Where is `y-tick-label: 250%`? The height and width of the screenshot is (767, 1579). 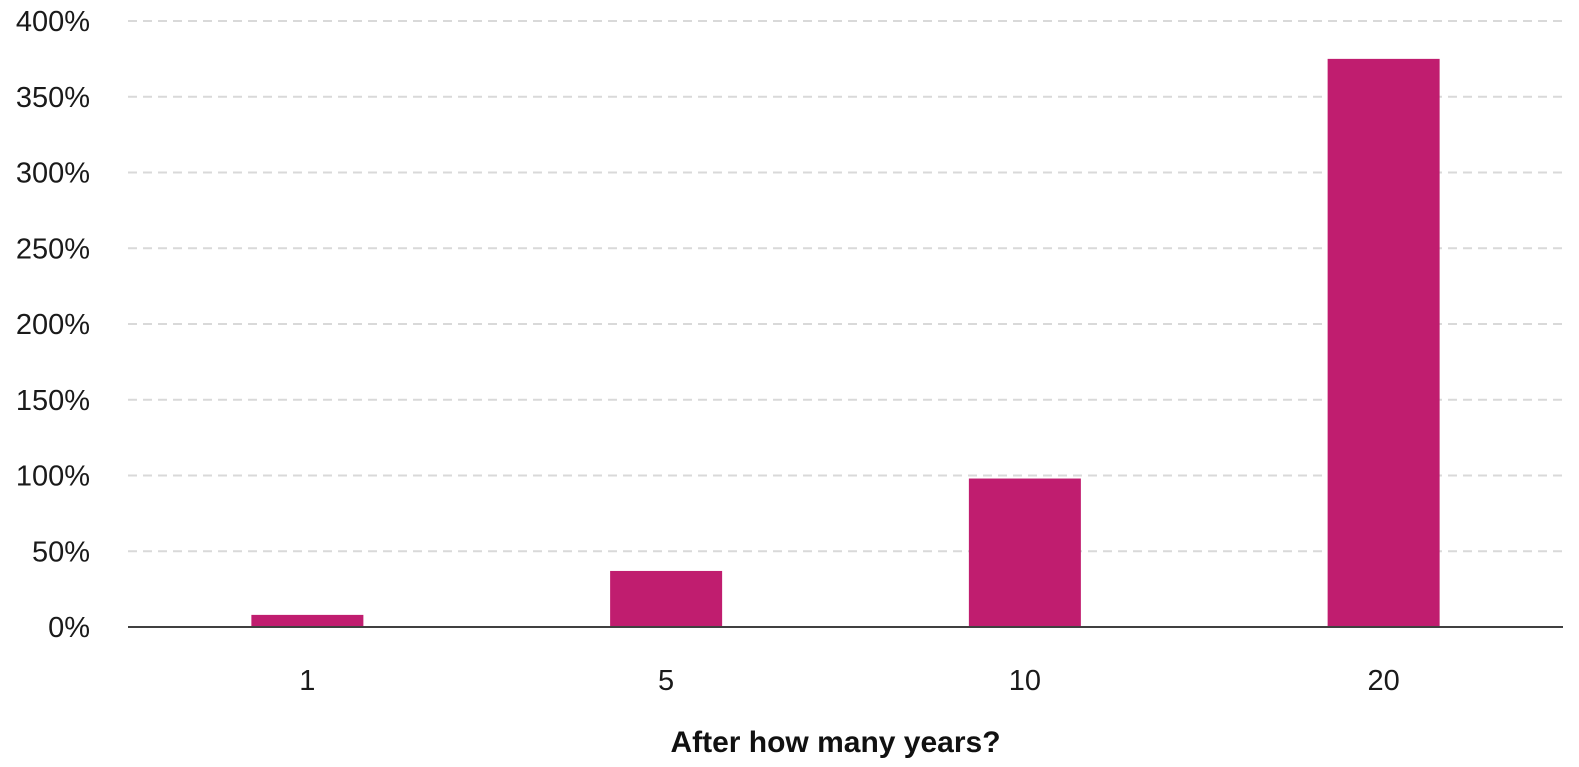 y-tick-label: 250% is located at coordinates (53, 249).